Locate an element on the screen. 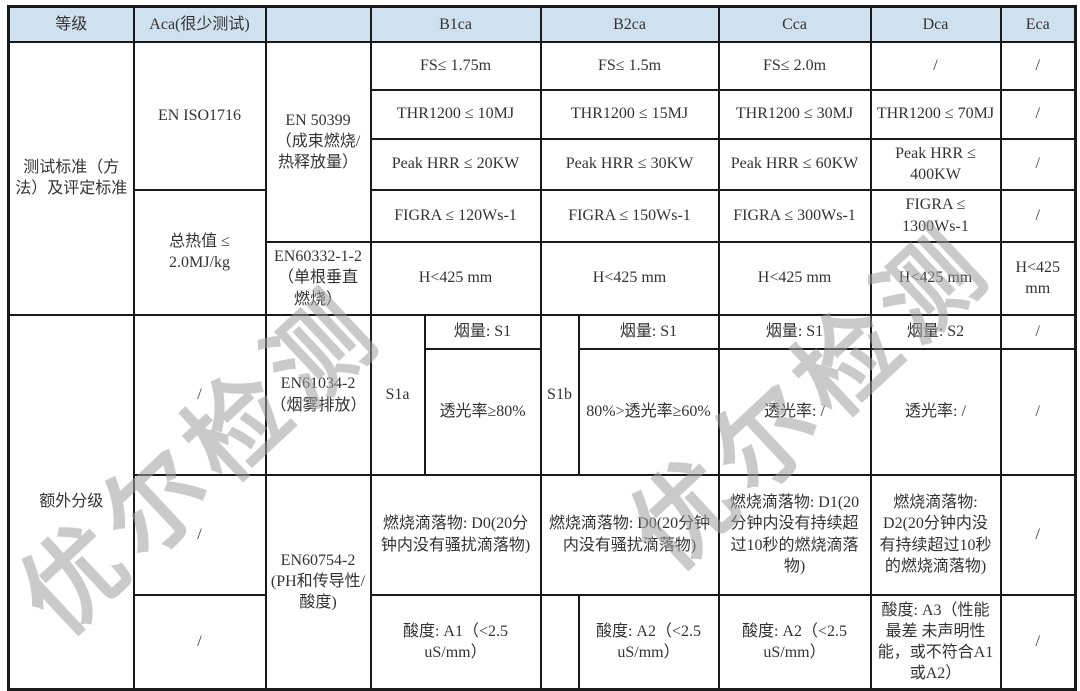 This screenshot has width=1080, height=691. cell-smoke-trans-b1ca: 透光率≥80% is located at coordinates (482, 411).